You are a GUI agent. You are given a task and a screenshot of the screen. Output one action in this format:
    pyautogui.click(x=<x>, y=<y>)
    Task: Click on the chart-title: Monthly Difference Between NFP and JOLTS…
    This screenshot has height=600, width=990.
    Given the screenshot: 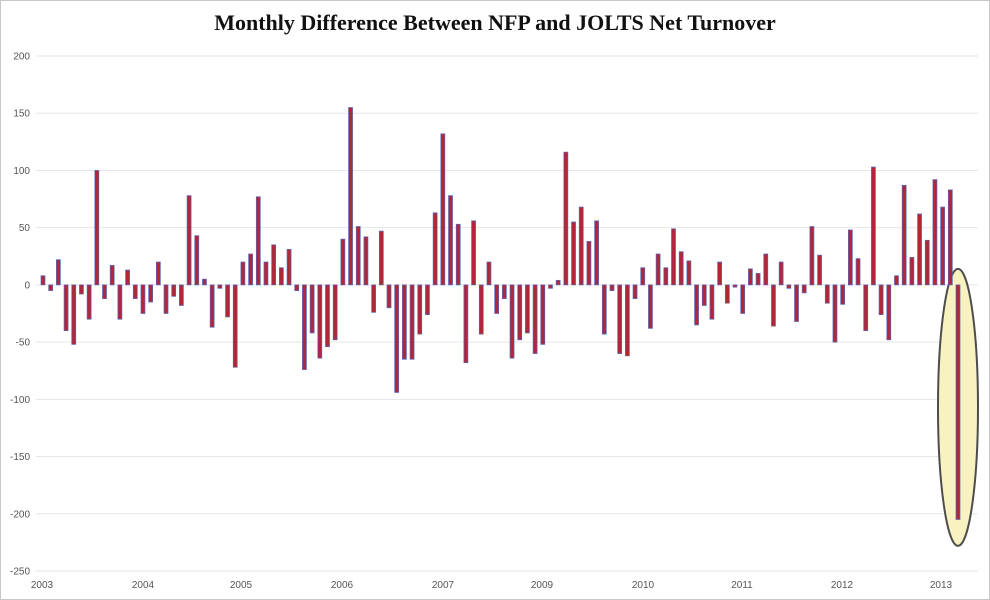 What is the action you would take?
    pyautogui.click(x=495, y=22)
    